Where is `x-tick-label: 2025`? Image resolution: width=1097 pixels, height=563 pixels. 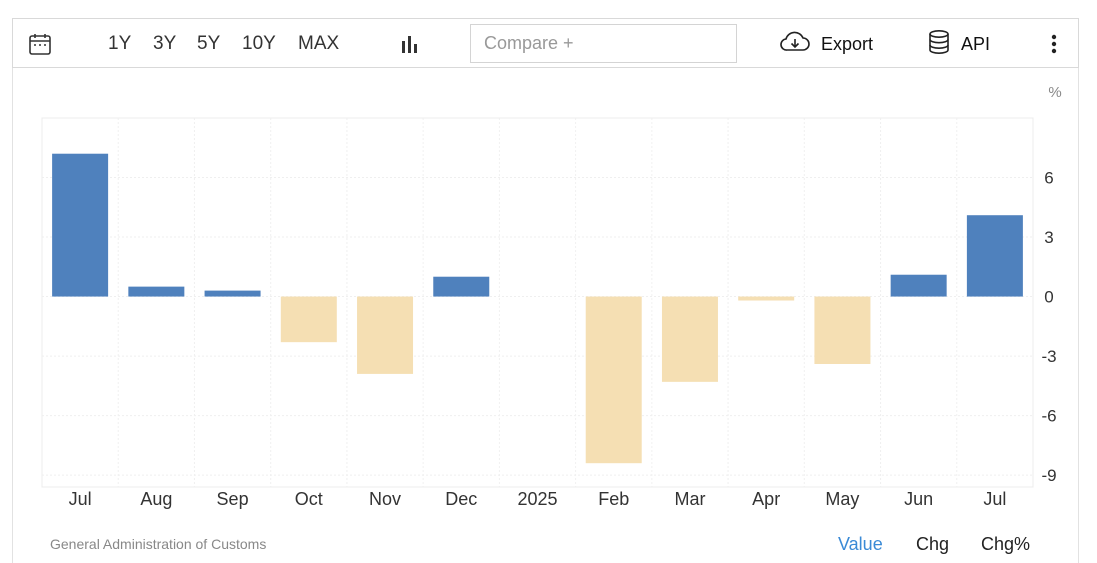 x-tick-label: 2025 is located at coordinates (537, 499).